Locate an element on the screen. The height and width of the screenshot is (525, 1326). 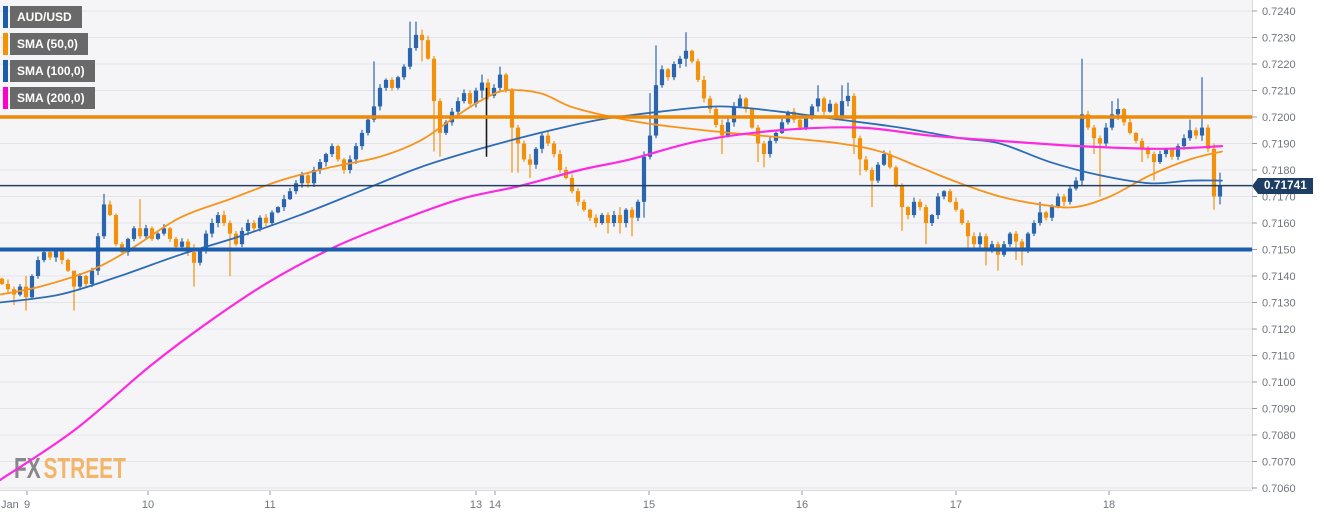
x-axis-label: 16 is located at coordinates (802, 505).